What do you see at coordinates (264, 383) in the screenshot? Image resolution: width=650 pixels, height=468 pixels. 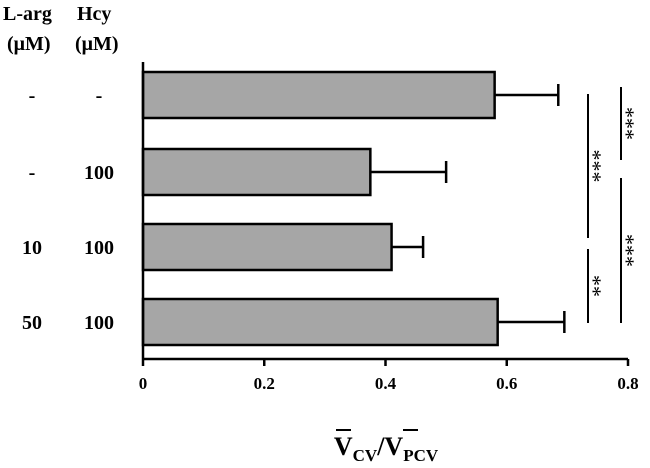 I see `x-tick-label: 0.2` at bounding box center [264, 383].